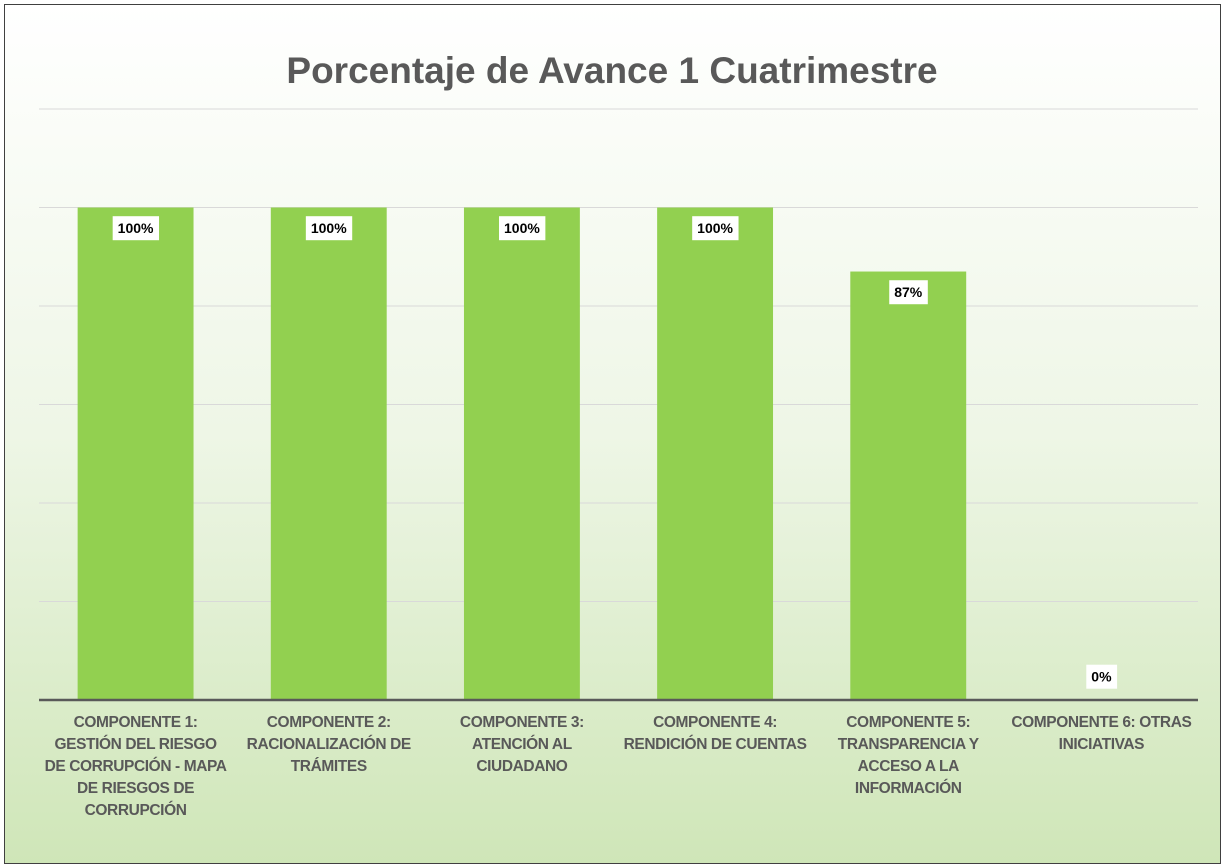 Image resolution: width=1225 pixels, height=866 pixels. What do you see at coordinates (521, 744) in the screenshot?
I see `x-tick-label: COMPONENTE 3: ATENCIÓN AL CIUDADANO` at bounding box center [521, 744].